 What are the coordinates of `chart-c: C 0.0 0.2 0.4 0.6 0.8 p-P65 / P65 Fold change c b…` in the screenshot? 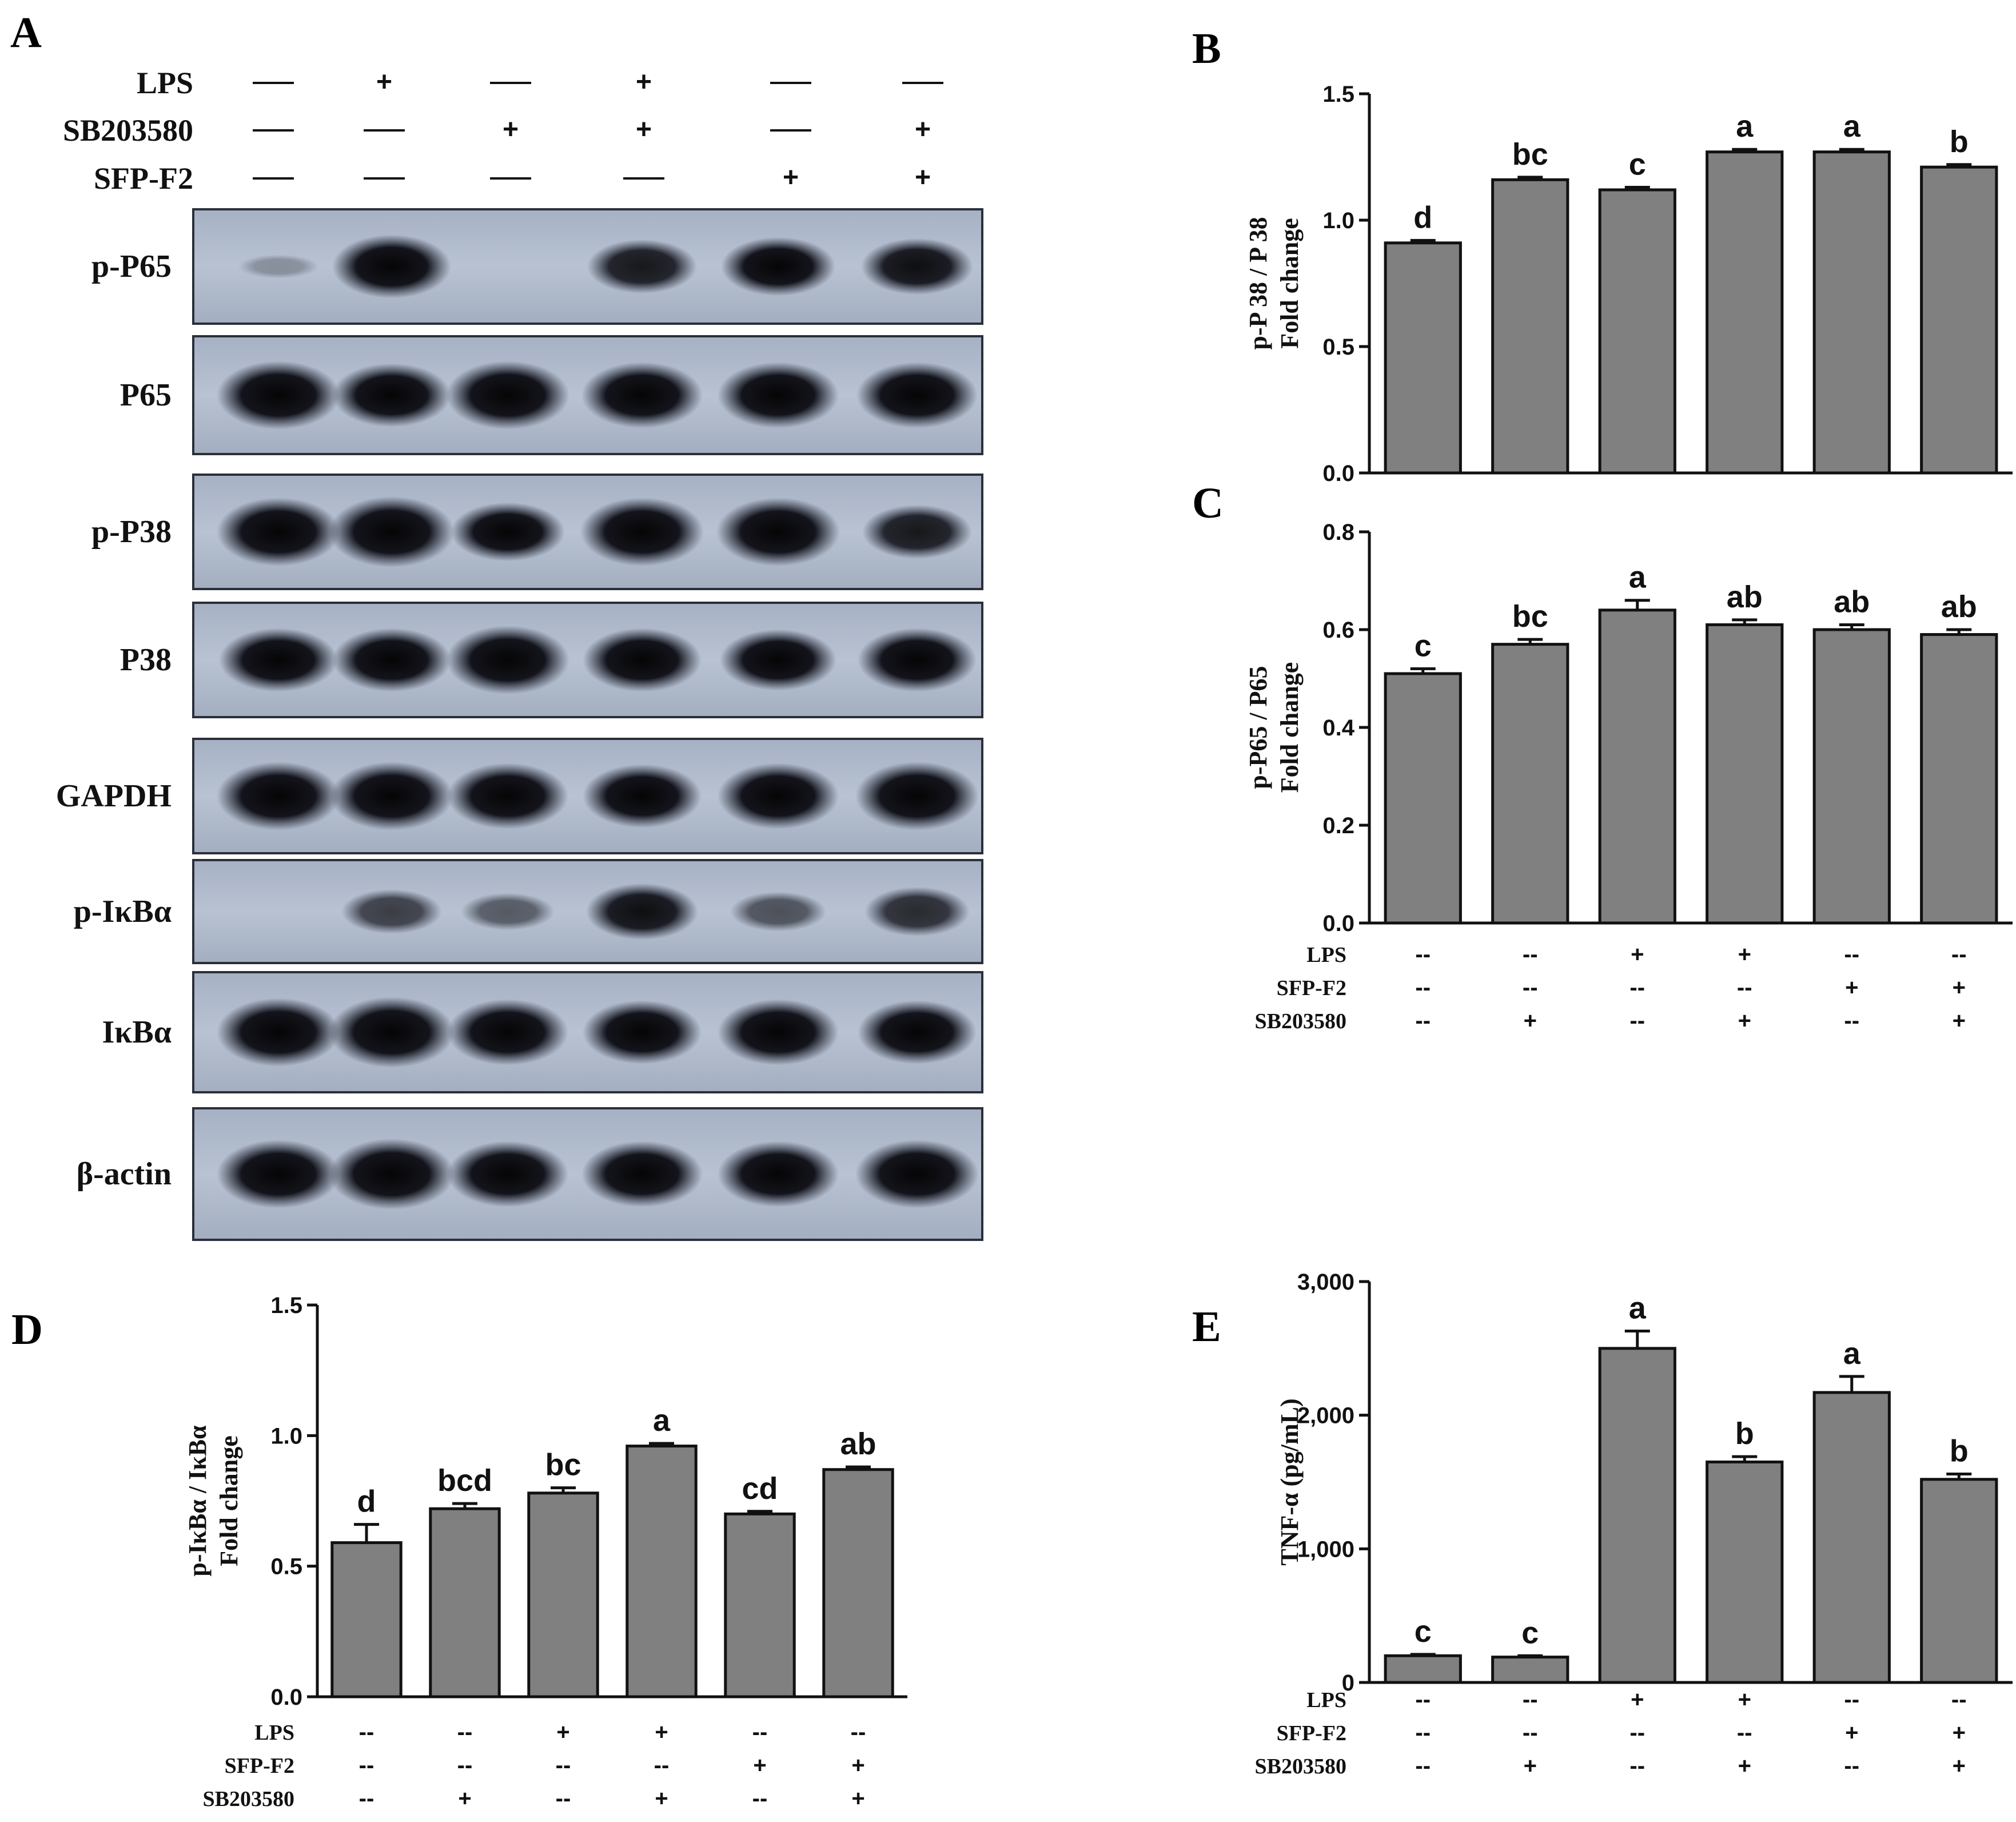 It's located at (1602, 756).